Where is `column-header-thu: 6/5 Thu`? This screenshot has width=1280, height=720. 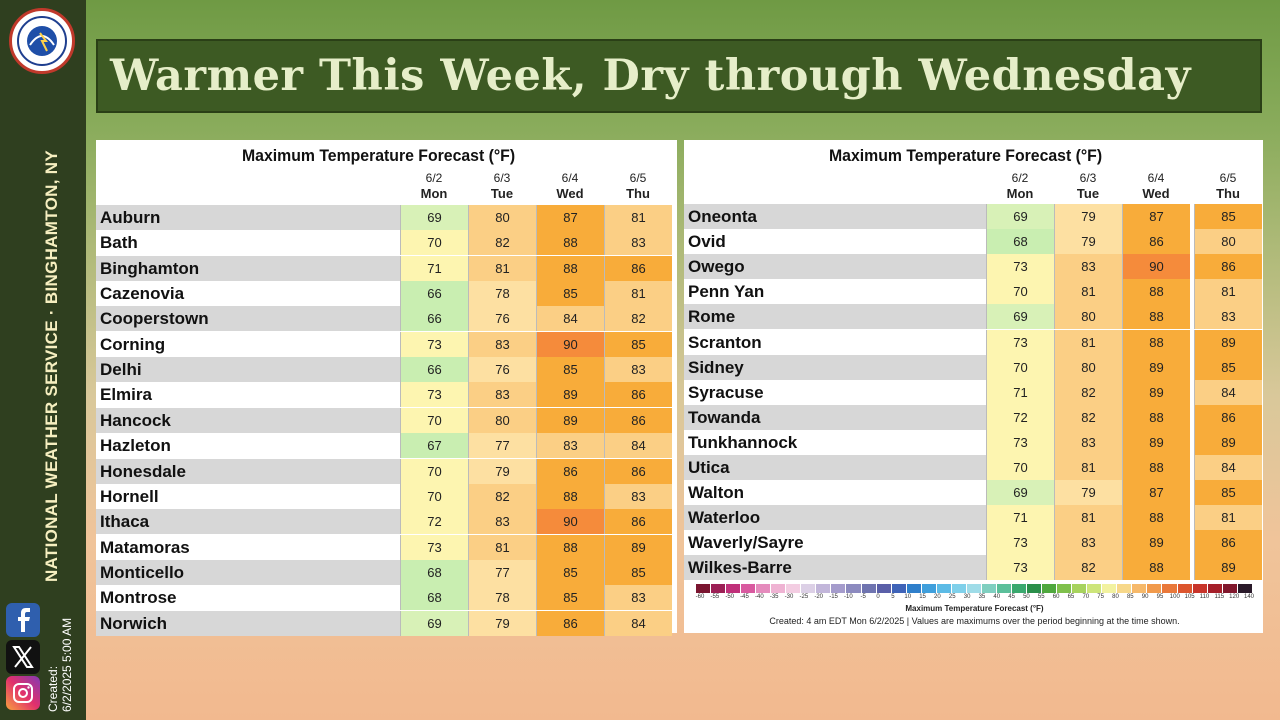
column-header-thu: 6/5 Thu is located at coordinates (638, 186).